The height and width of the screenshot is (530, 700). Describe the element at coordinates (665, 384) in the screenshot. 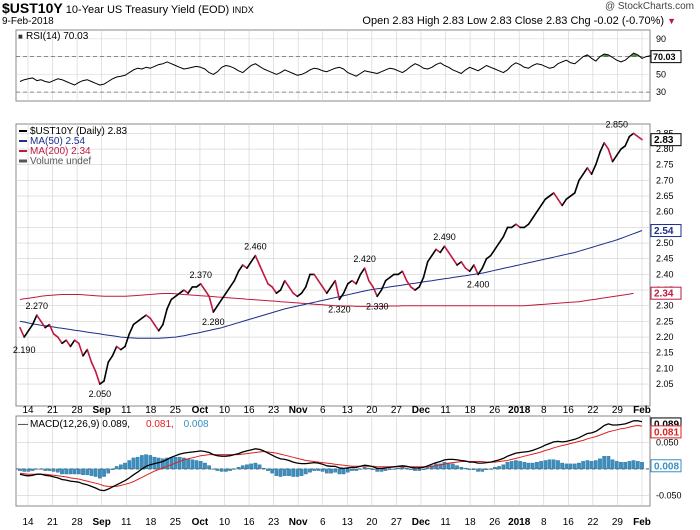

I see `price-y-tick-label: 2.05` at that location.